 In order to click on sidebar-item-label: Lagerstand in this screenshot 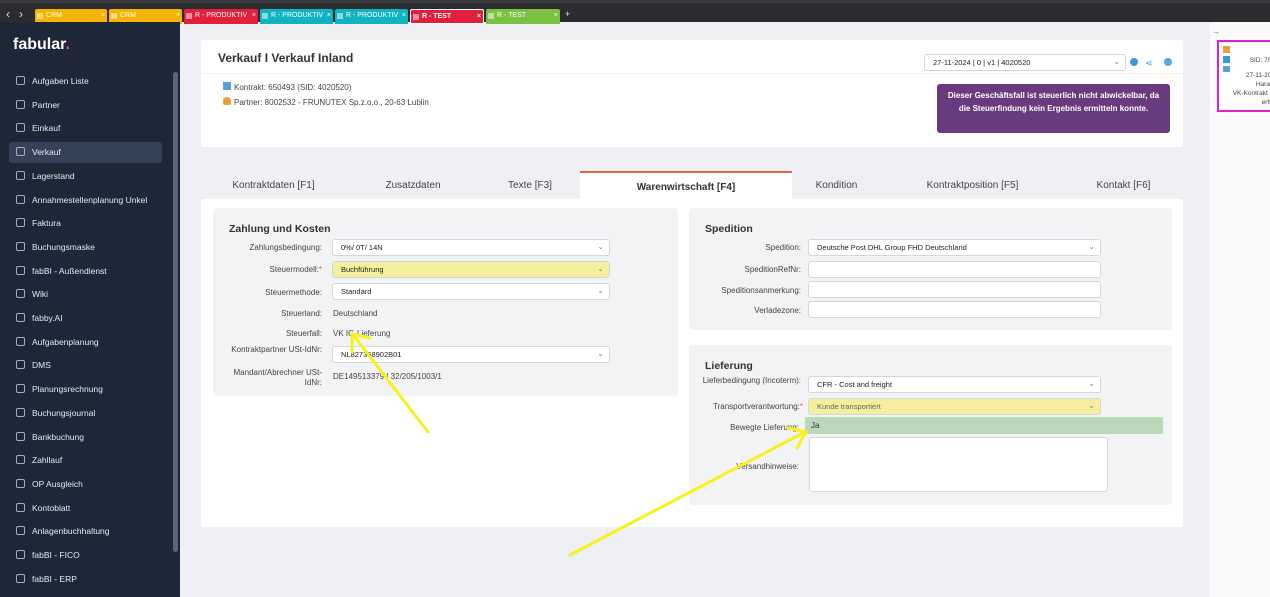, I will do `click(53, 175)`.